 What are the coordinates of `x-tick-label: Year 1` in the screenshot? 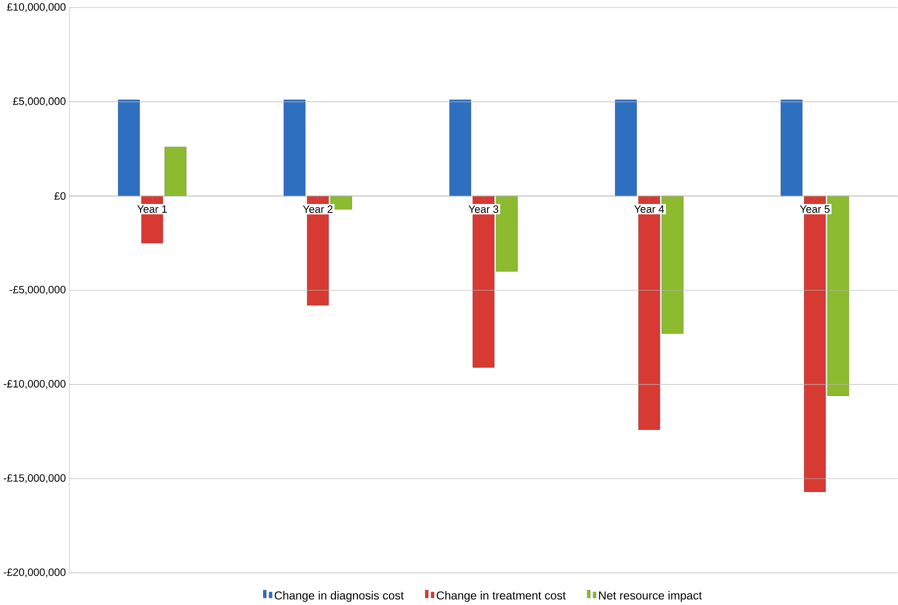 It's located at (152, 209).